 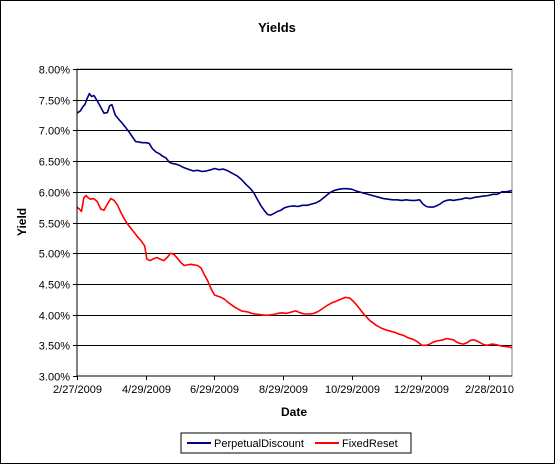 What do you see at coordinates (54, 255) in the screenshot?
I see `y-tick-label: 5.00%` at bounding box center [54, 255].